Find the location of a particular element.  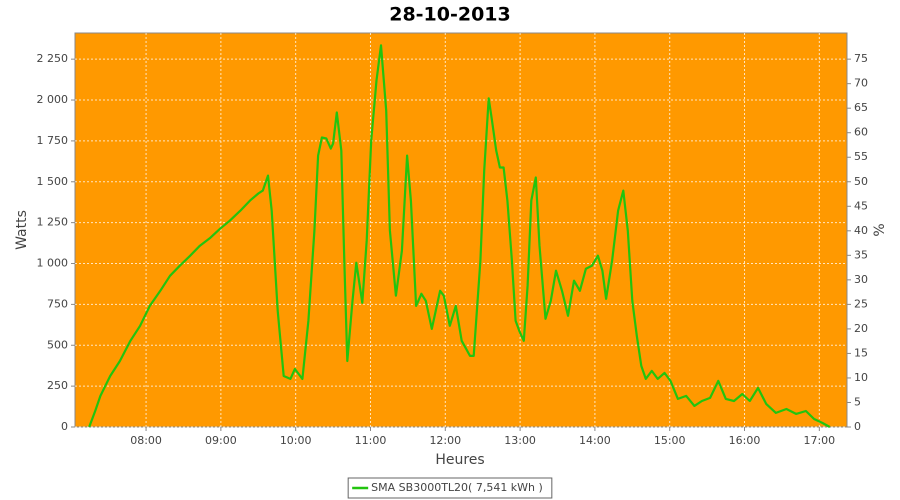

y2-tick-label: 25 is located at coordinates (861, 303).